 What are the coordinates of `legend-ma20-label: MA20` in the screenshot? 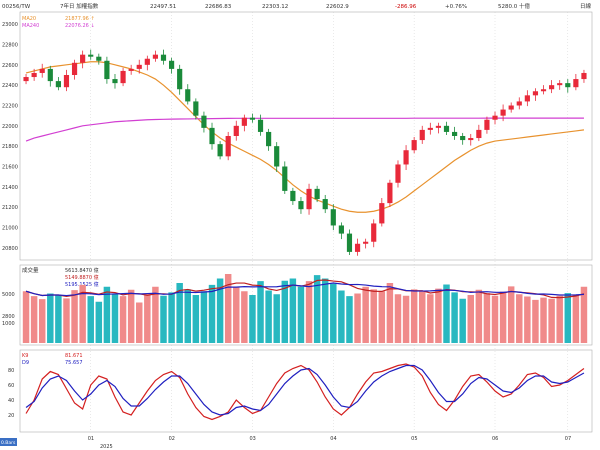 It's located at (29, 19).